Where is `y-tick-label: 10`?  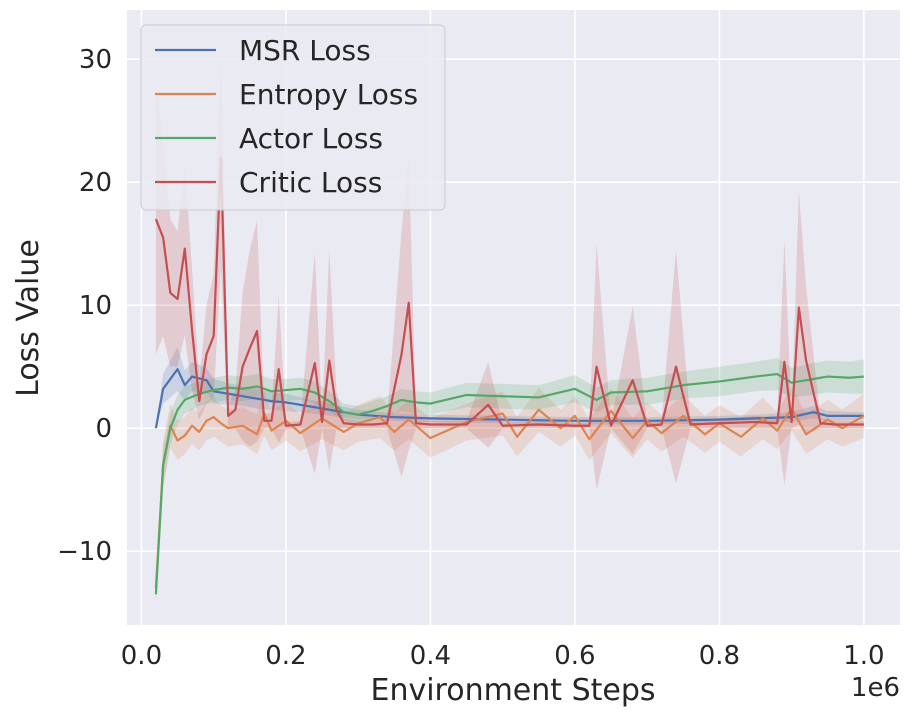 y-tick-label: 10 is located at coordinates (95, 306).